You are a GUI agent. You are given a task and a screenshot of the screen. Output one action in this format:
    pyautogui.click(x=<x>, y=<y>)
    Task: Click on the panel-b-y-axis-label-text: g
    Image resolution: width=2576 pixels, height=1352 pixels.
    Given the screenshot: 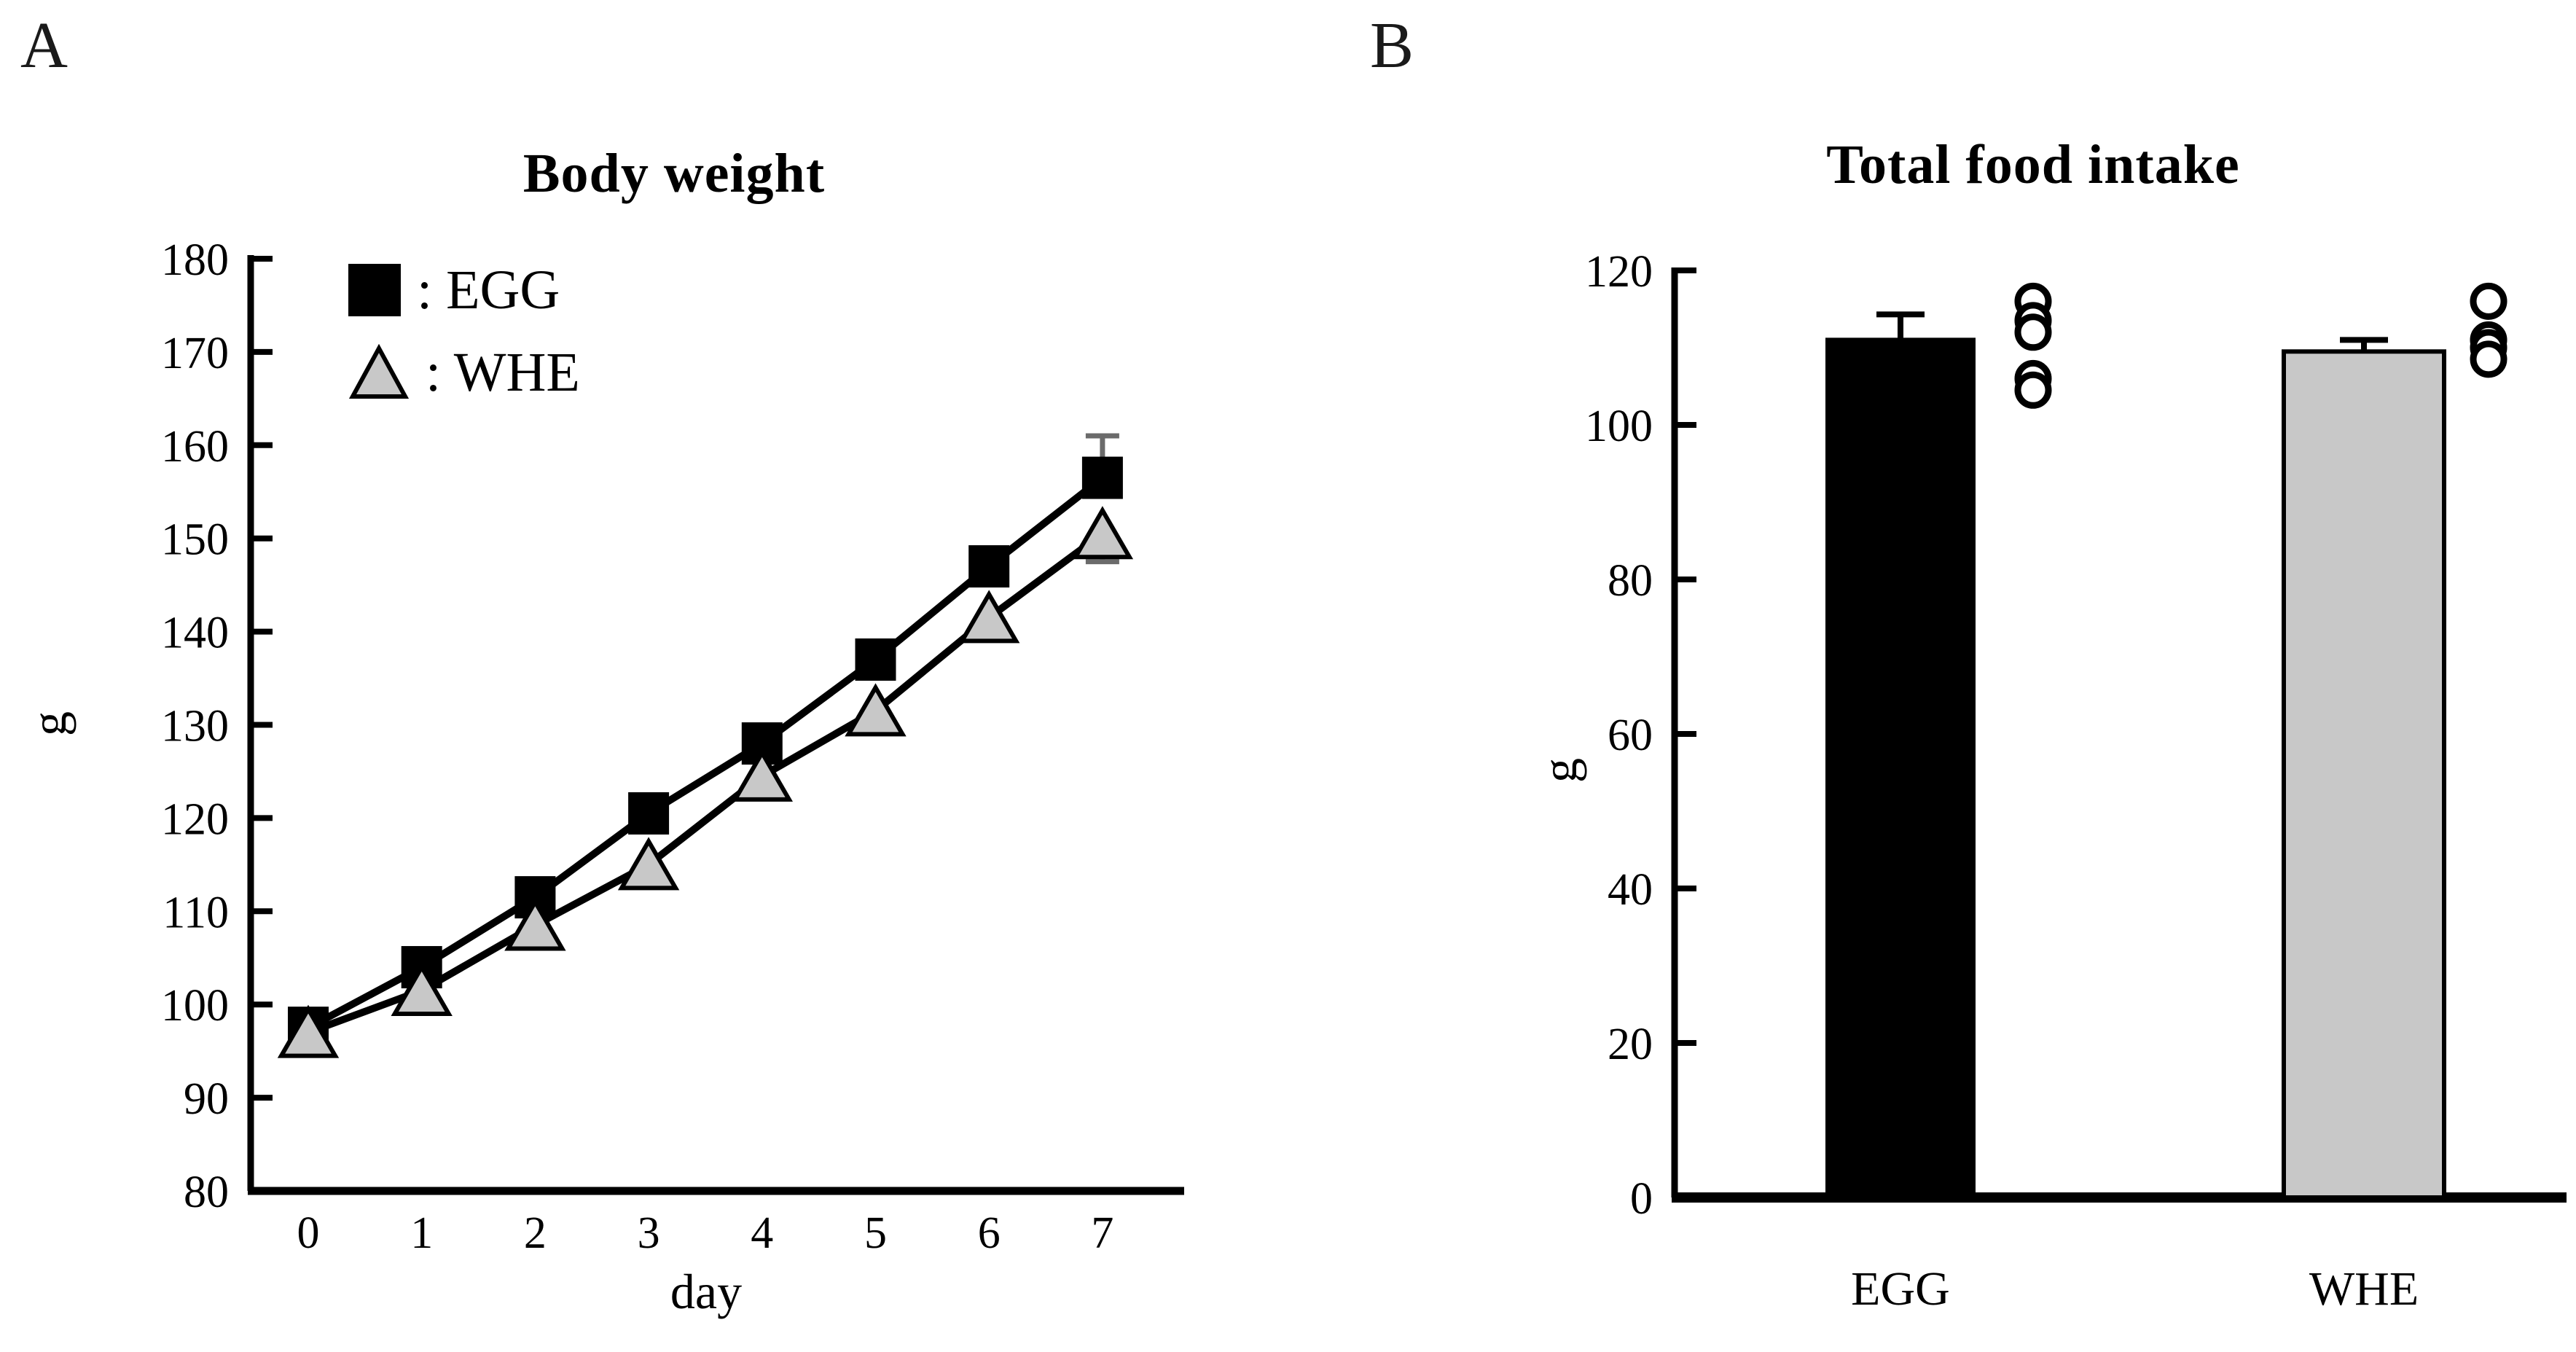 What is the action you would take?
    pyautogui.click(x=1559, y=770)
    